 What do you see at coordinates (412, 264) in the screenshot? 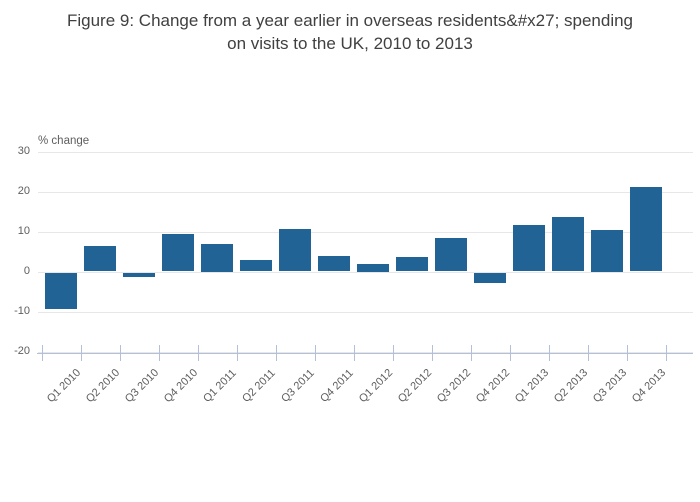
I see `bar-q2-2012` at bounding box center [412, 264].